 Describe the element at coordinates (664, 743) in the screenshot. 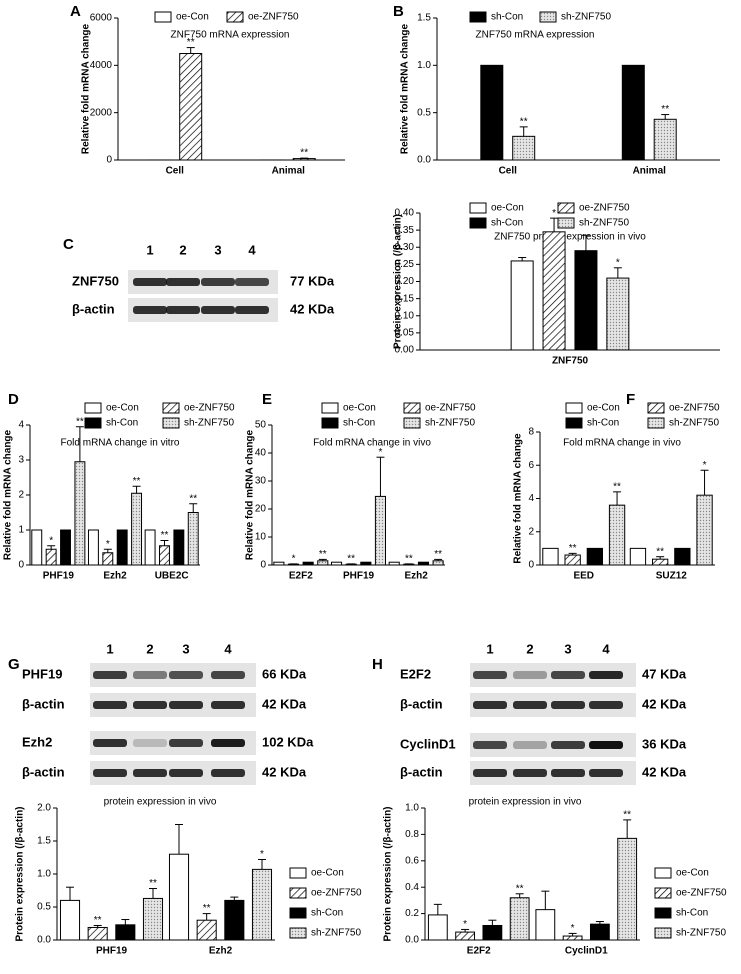

I see `protein-size: 36 KDa` at that location.